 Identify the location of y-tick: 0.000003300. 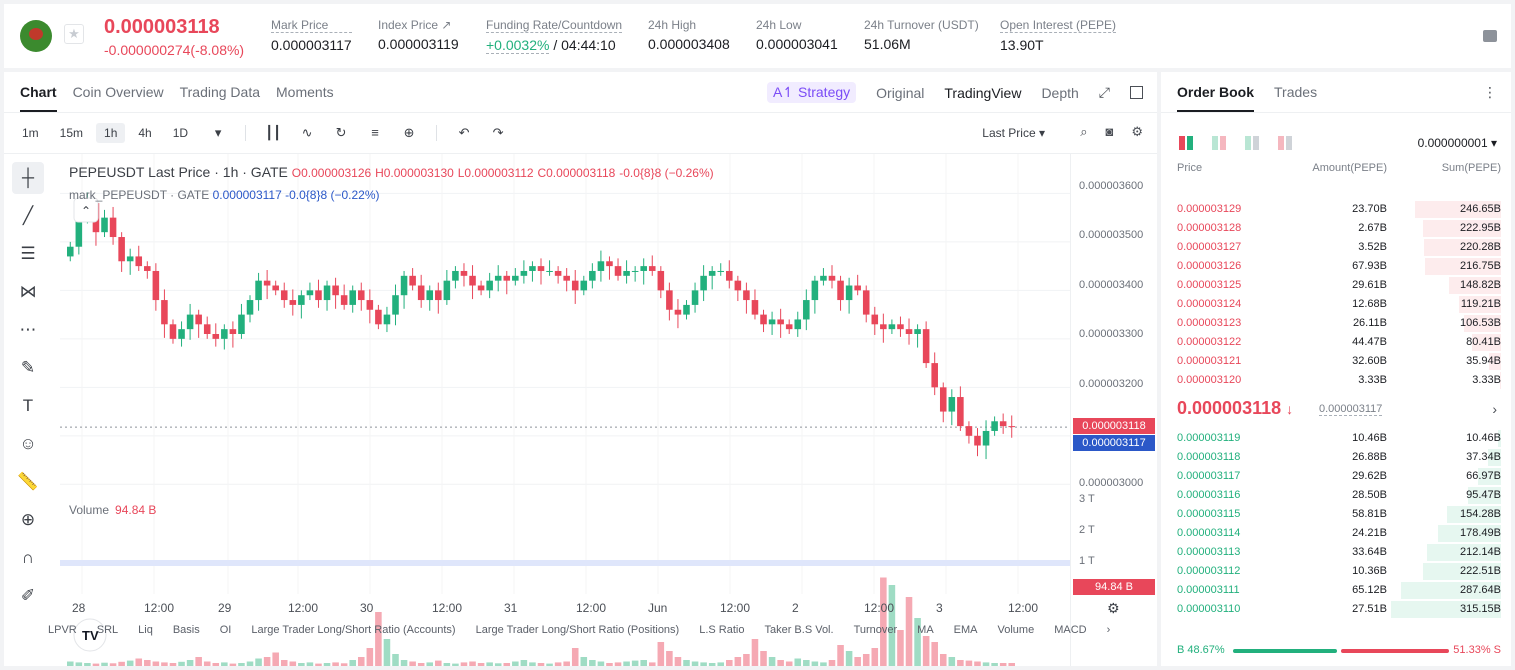
(1111, 334).